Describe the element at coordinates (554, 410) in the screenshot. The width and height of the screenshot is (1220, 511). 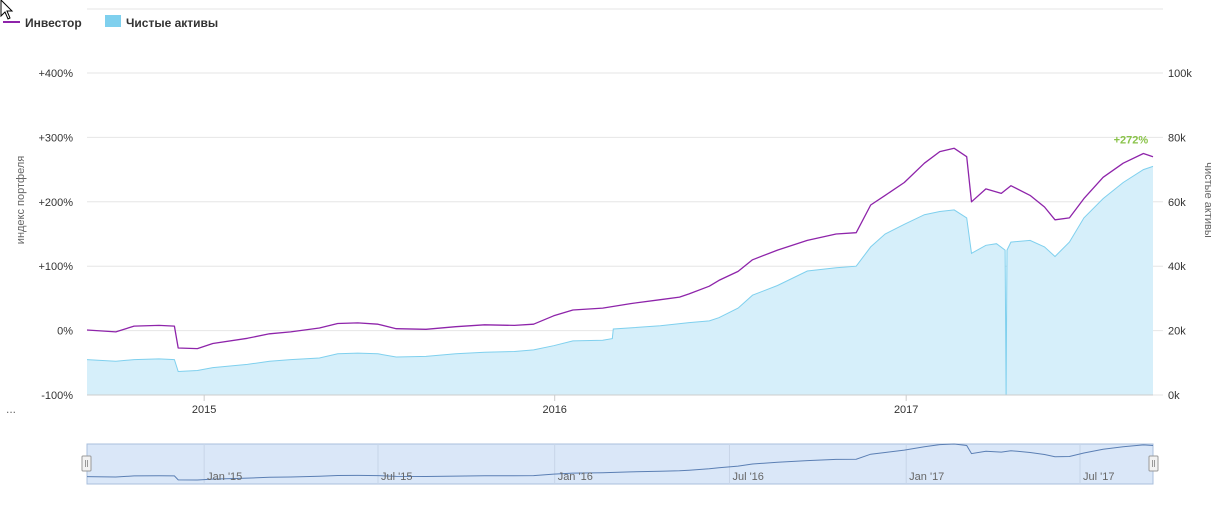
I see `x-tick-label: 2016` at that location.